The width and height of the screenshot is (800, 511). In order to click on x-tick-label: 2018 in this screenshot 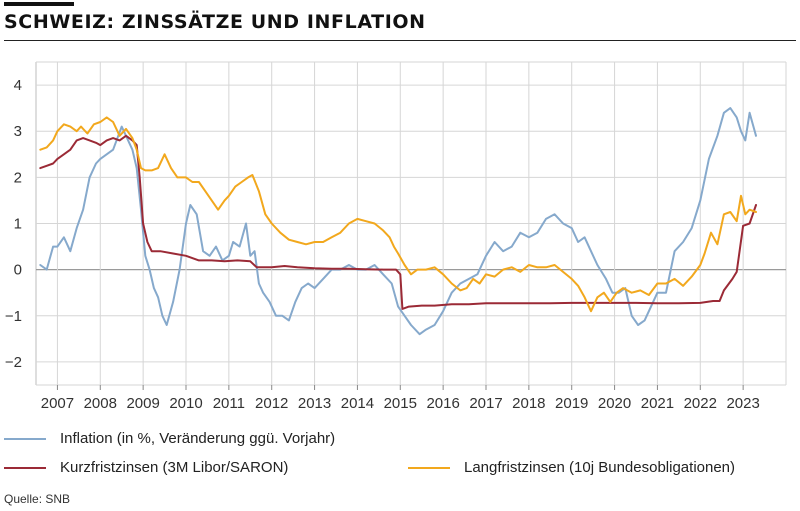, I will do `click(528, 403)`.